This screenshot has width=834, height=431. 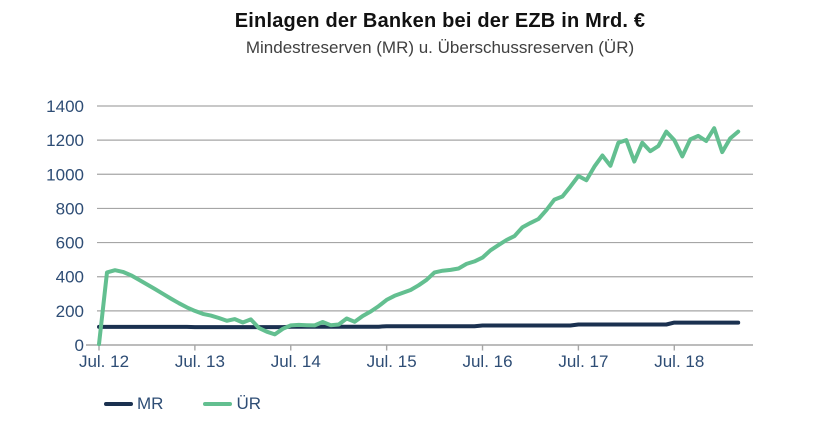 I want to click on legend-label-ur: ÜR, so click(x=249, y=403).